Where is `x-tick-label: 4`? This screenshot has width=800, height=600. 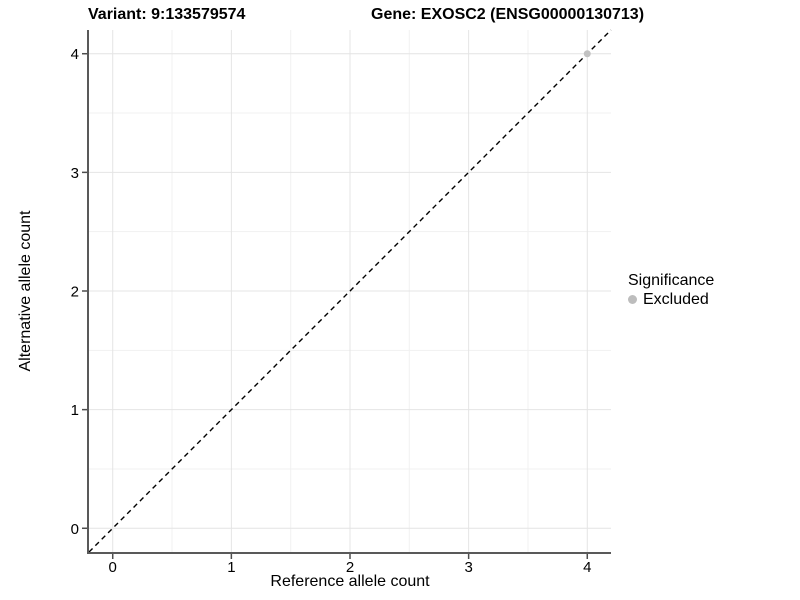 x-tick-label: 4 is located at coordinates (587, 567).